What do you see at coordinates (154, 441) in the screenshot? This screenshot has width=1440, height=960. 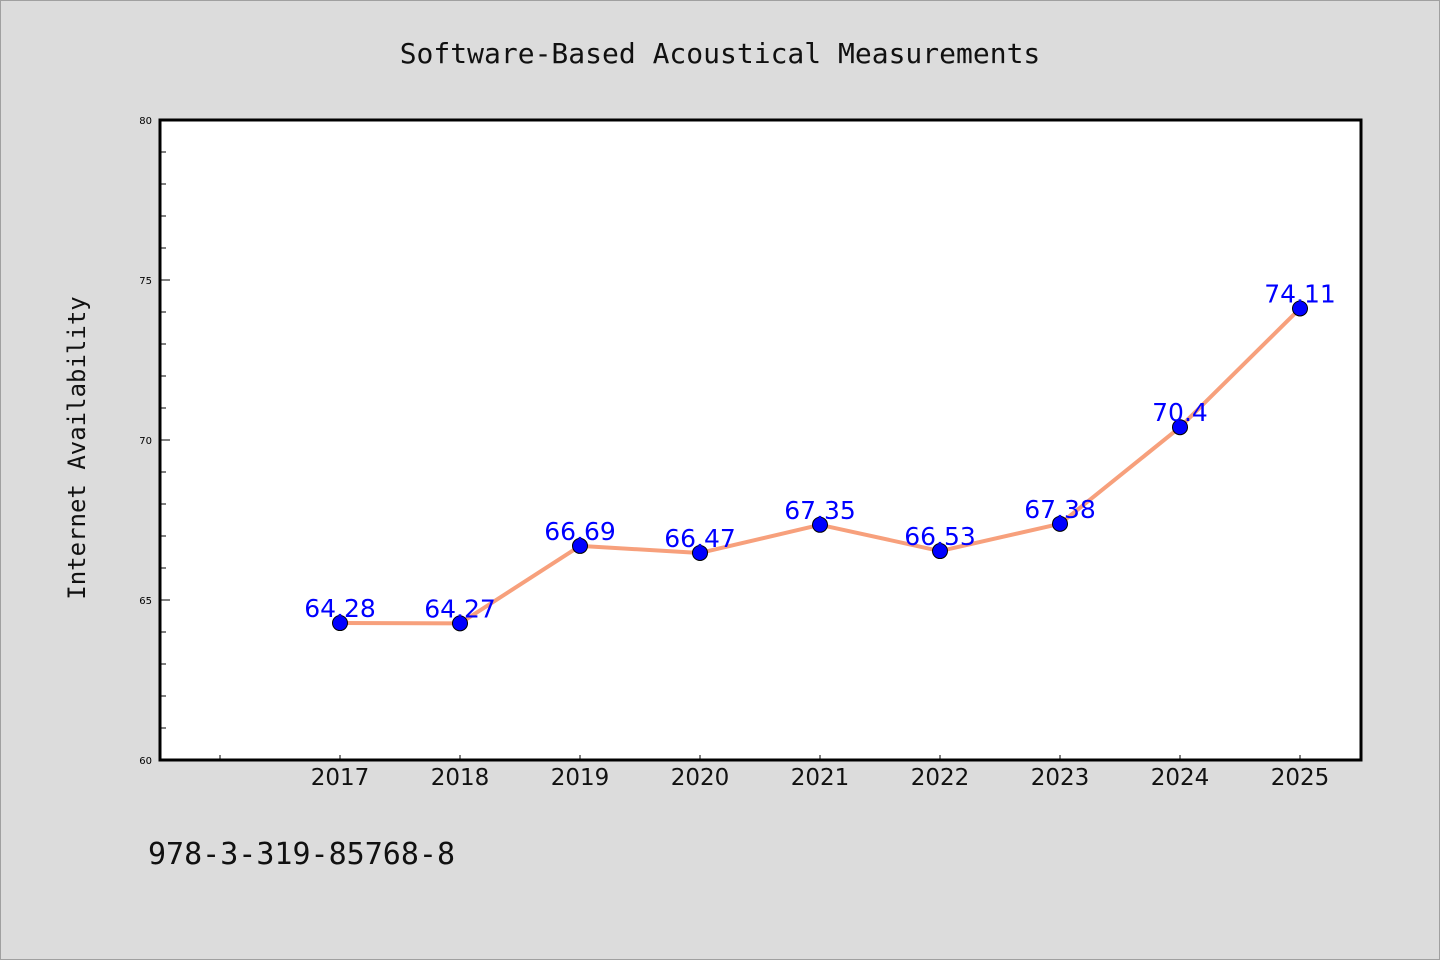 I see `y-axis: 60 65 70 75 80` at bounding box center [154, 441].